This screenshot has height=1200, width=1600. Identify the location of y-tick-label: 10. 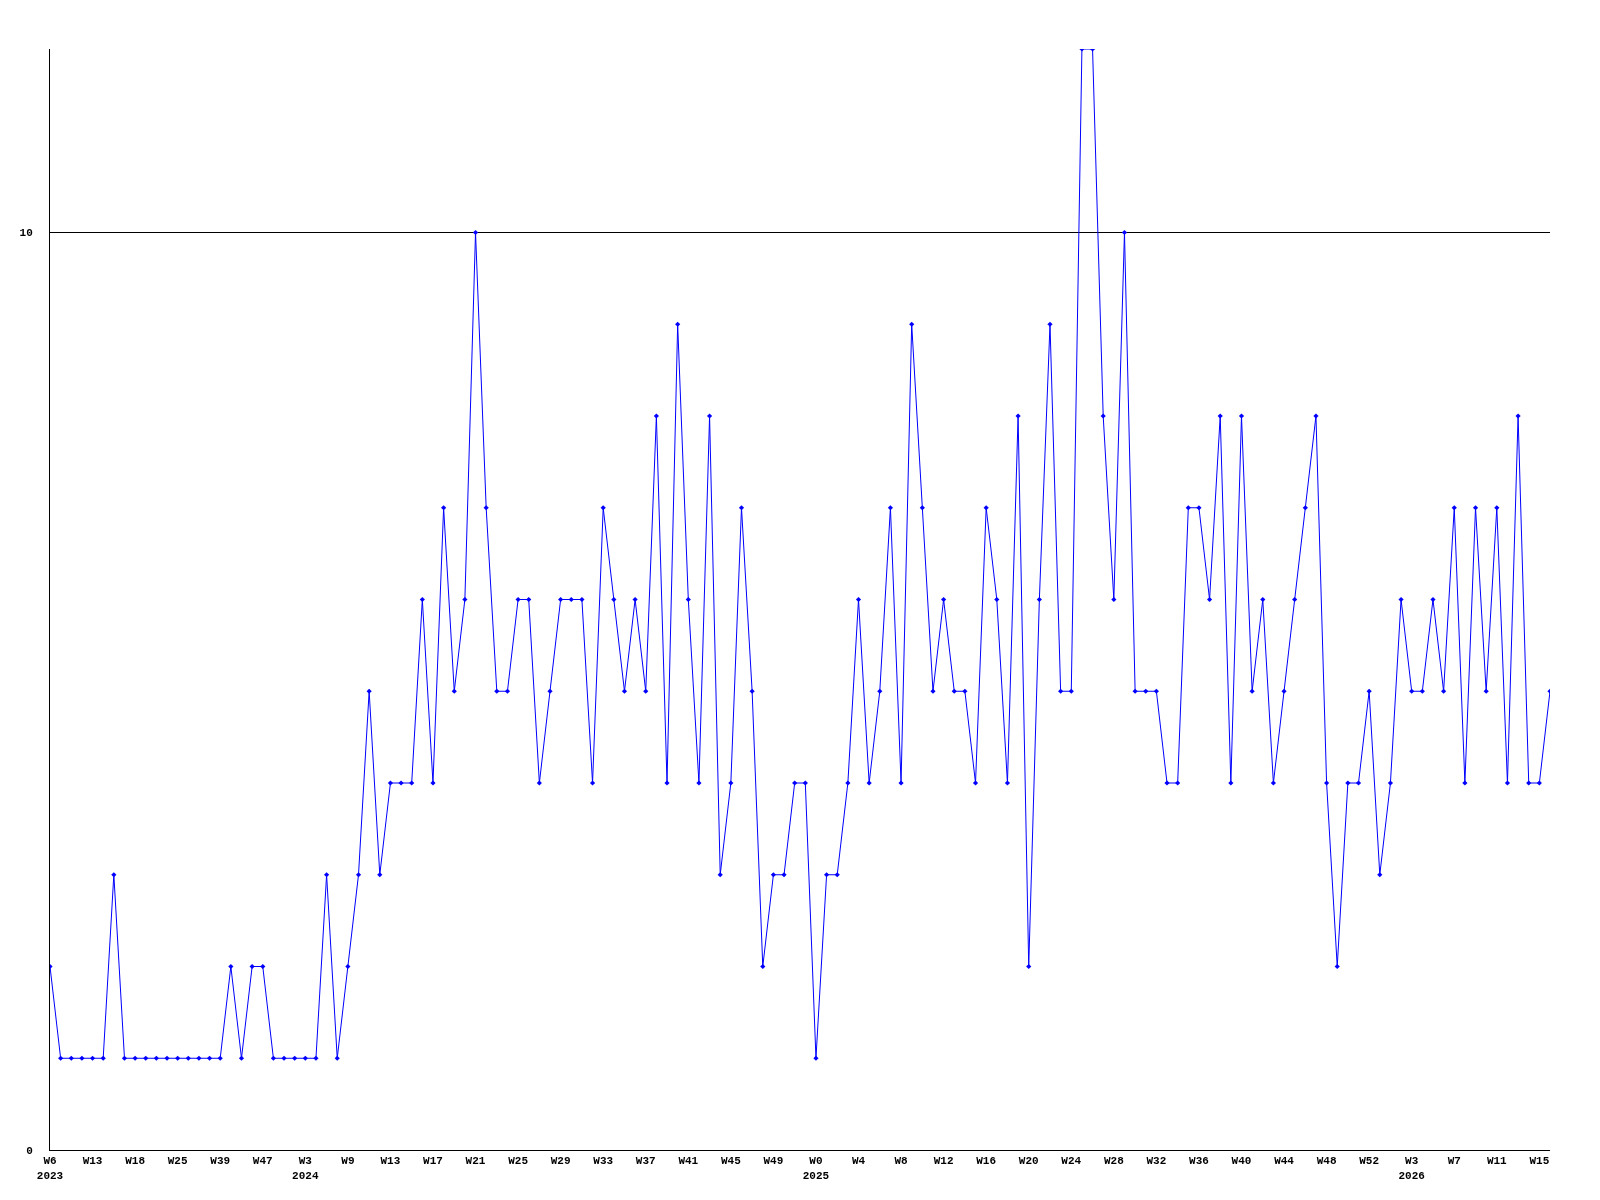
(26, 233).